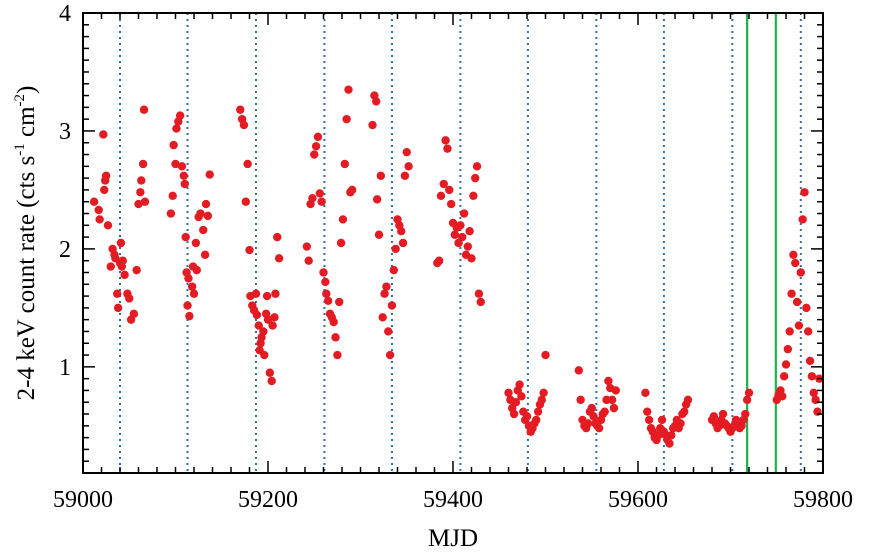 The image size is (871, 552). What do you see at coordinates (26, 278) in the screenshot?
I see `y-axis-title-main: 2-4 keV count rate (cts s` at bounding box center [26, 278].